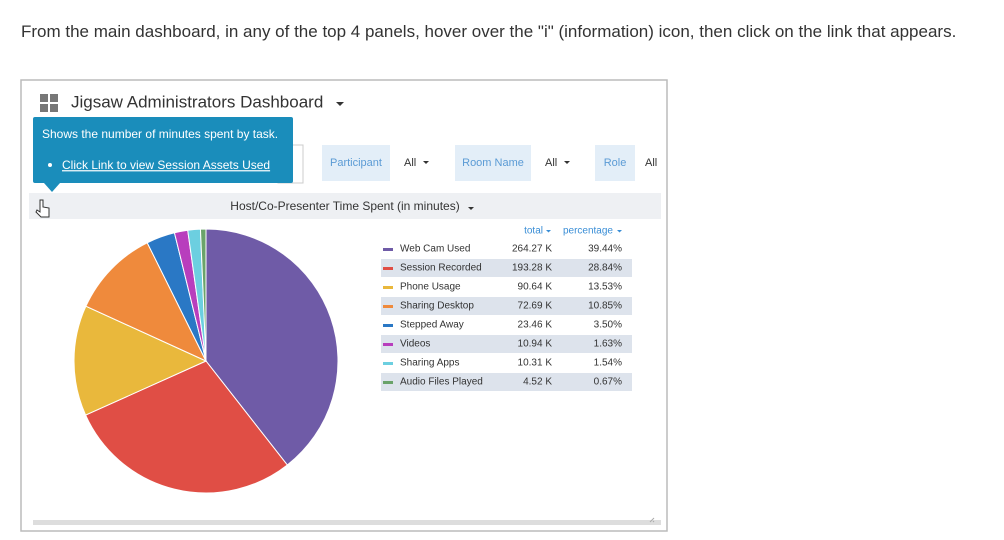  I want to click on legend-label: Sharing Apps, so click(430, 363).